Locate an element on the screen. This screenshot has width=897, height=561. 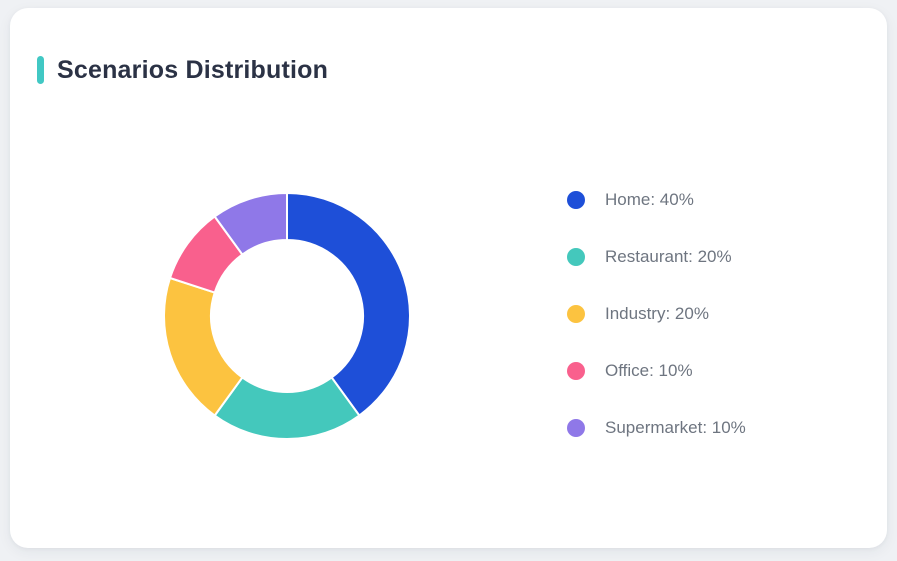
legend-swatch-home is located at coordinates (576, 200).